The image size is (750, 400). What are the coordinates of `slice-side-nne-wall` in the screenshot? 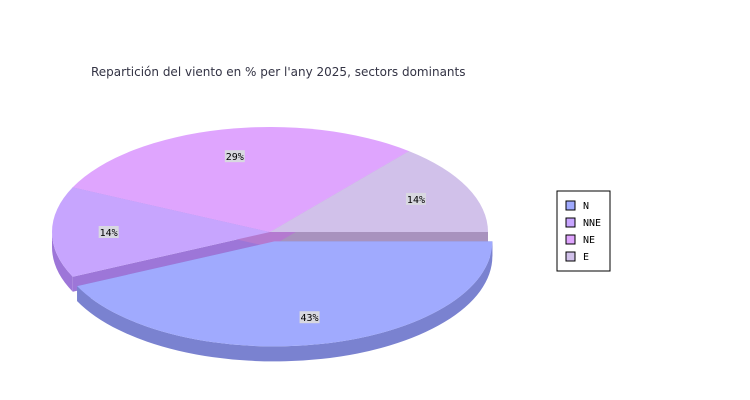 It's located at (62, 262).